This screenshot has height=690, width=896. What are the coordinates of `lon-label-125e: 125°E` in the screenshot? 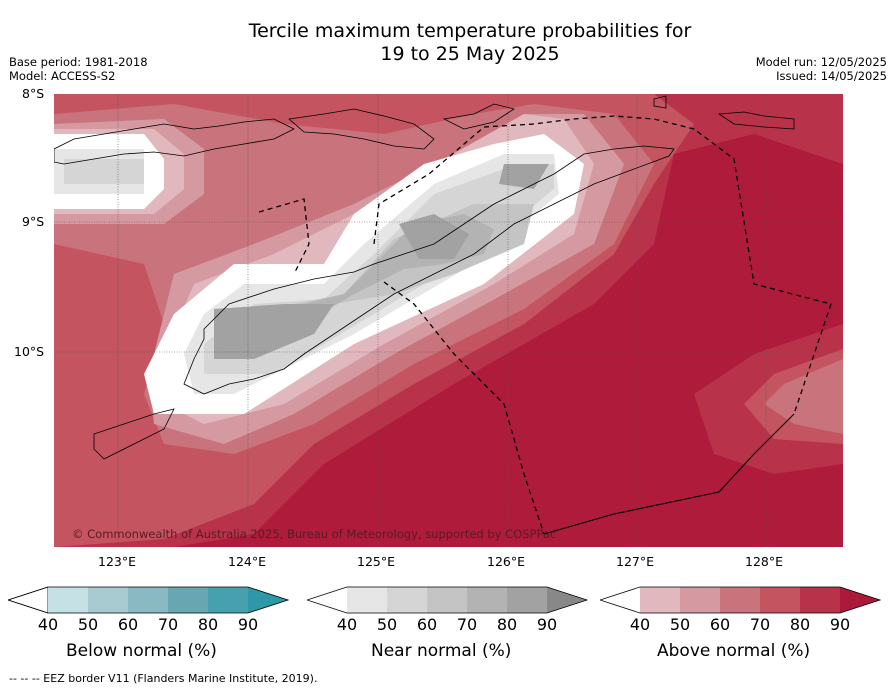 It's located at (376, 561).